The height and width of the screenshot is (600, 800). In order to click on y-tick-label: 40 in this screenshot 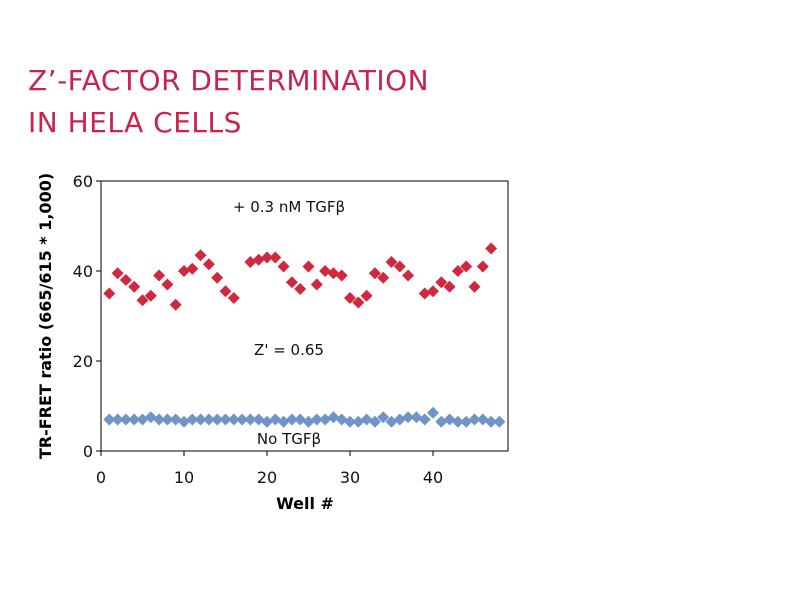, I will do `click(83, 271)`.